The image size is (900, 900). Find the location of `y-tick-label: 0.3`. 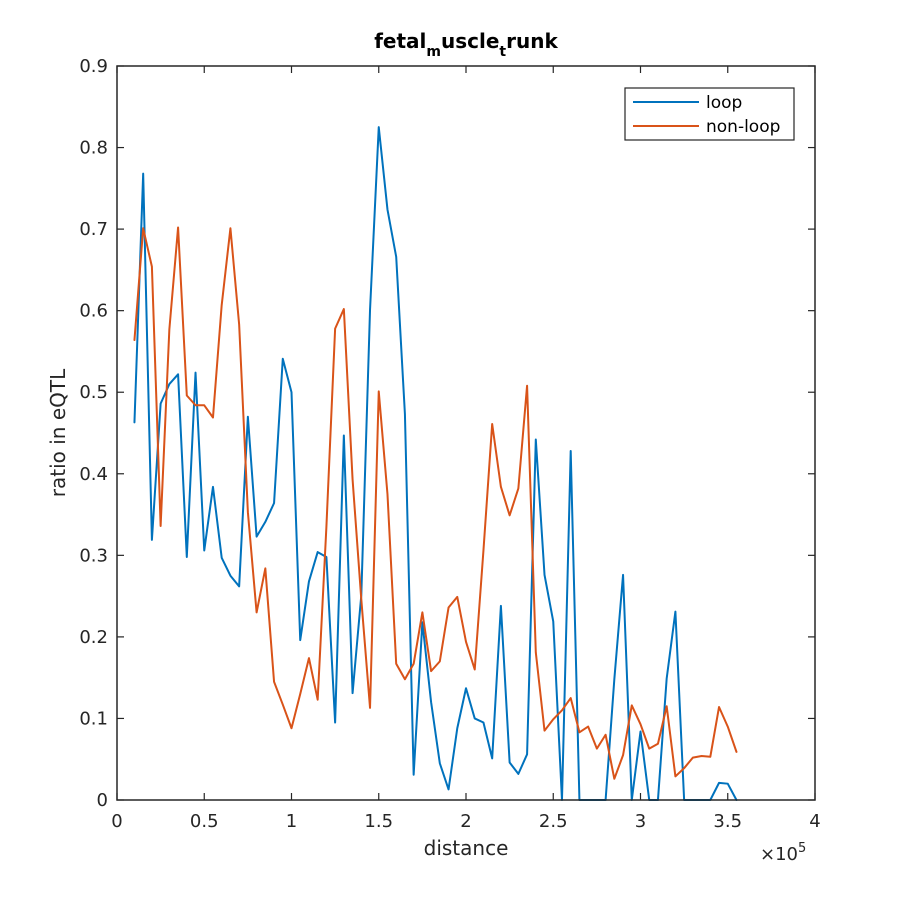

y-tick-label: 0.3 is located at coordinates (93, 555).